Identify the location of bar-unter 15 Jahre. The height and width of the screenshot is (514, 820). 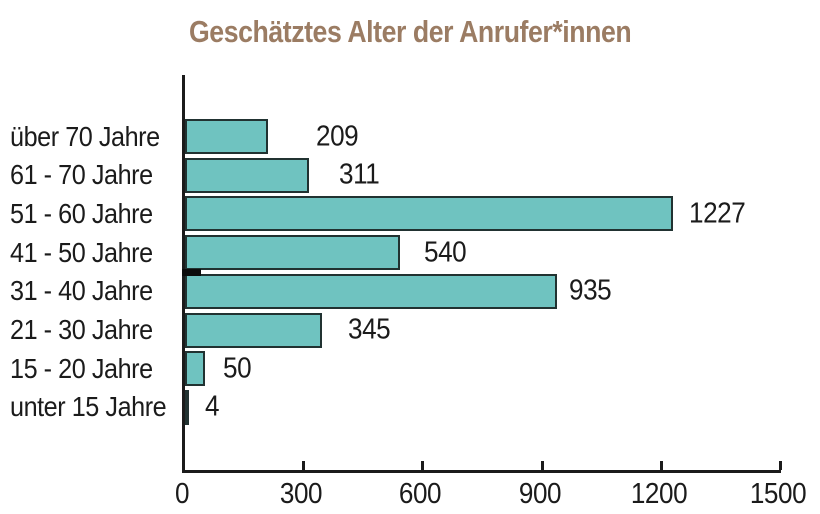
(187, 407).